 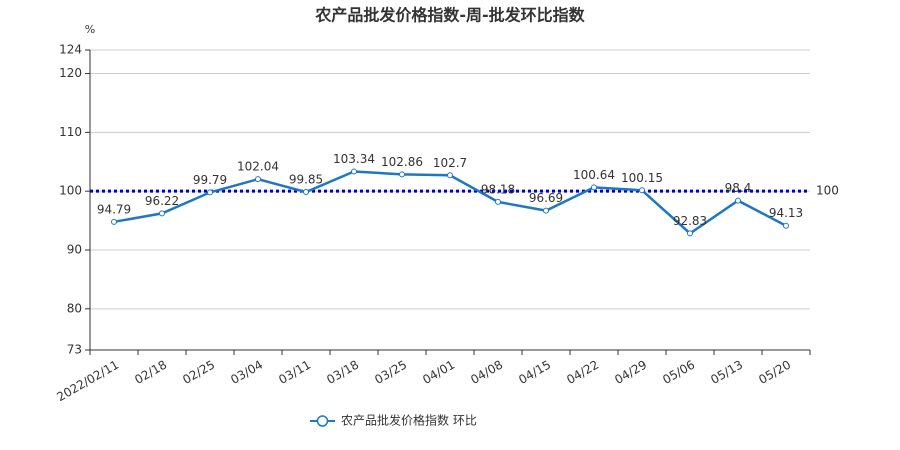 I want to click on y-tick-label: 110, so click(x=70, y=132).